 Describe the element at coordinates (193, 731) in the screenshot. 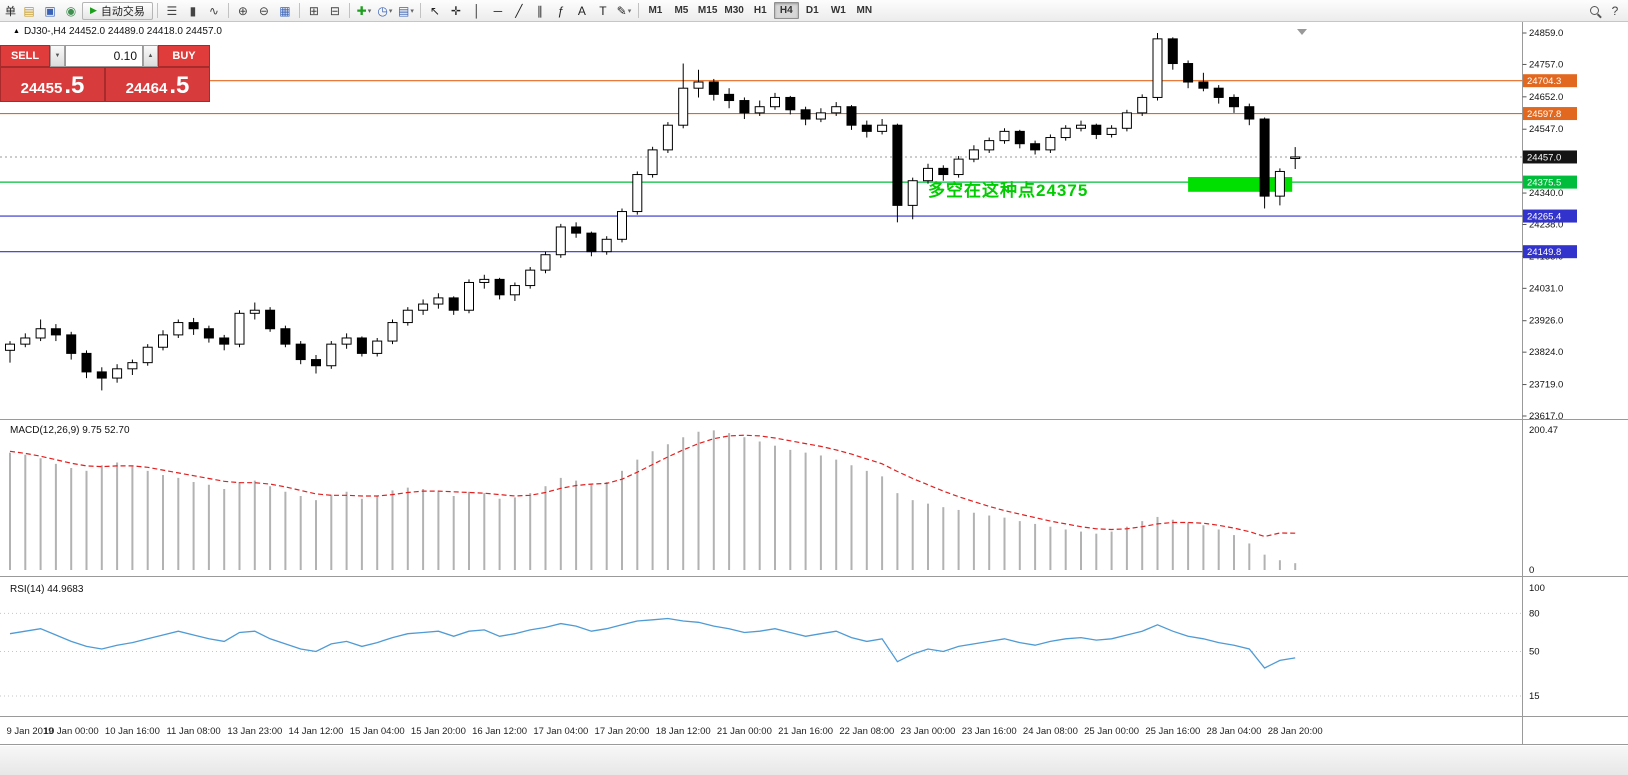

I see `time-axis-label: 11 Jan 08:00` at that location.